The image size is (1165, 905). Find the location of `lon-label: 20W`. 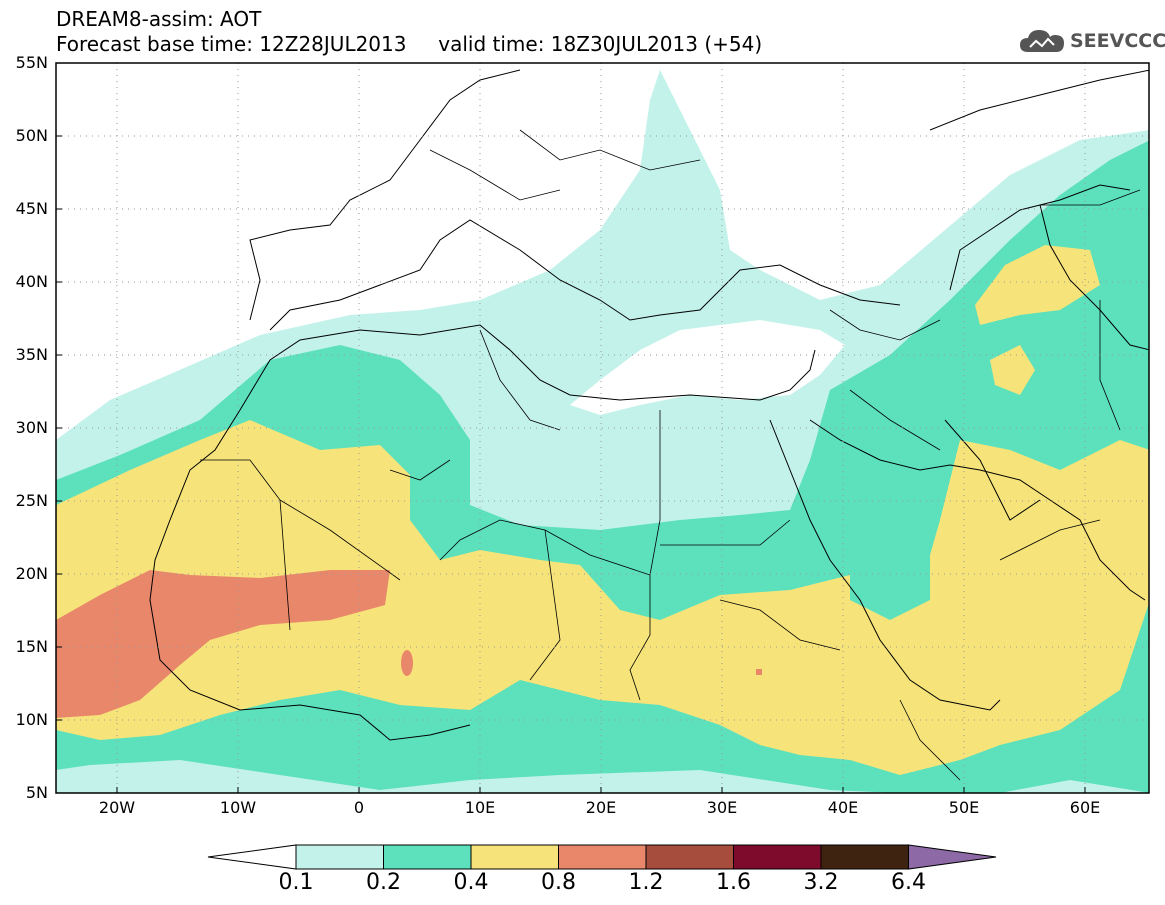

lon-label: 20W is located at coordinates (117, 807).